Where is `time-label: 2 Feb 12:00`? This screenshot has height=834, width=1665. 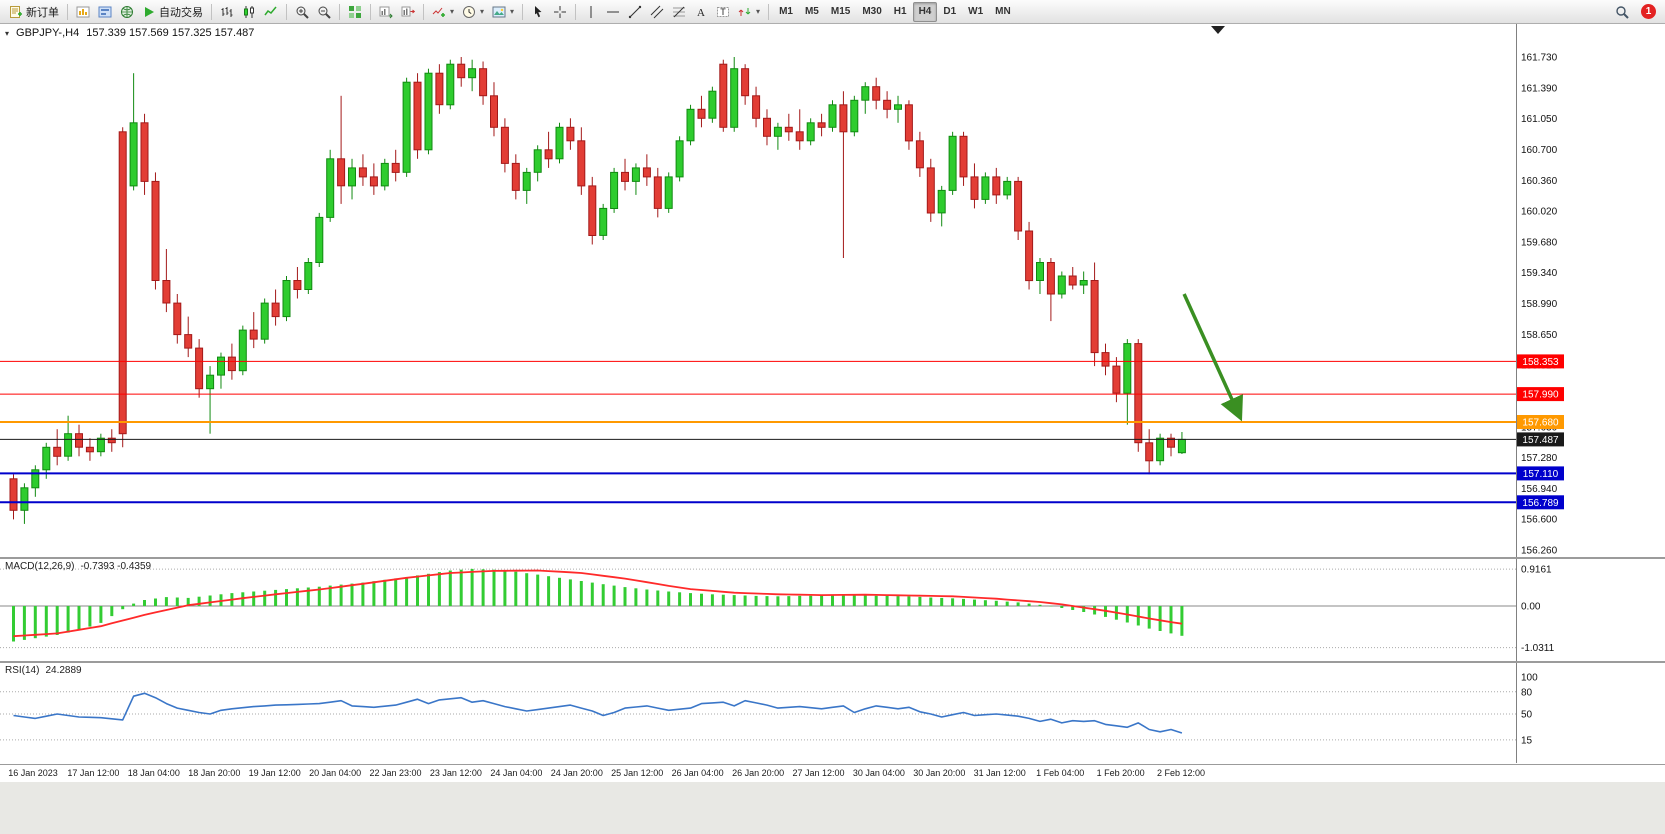
time-label: 2 Feb 12:00 is located at coordinates (1181, 773).